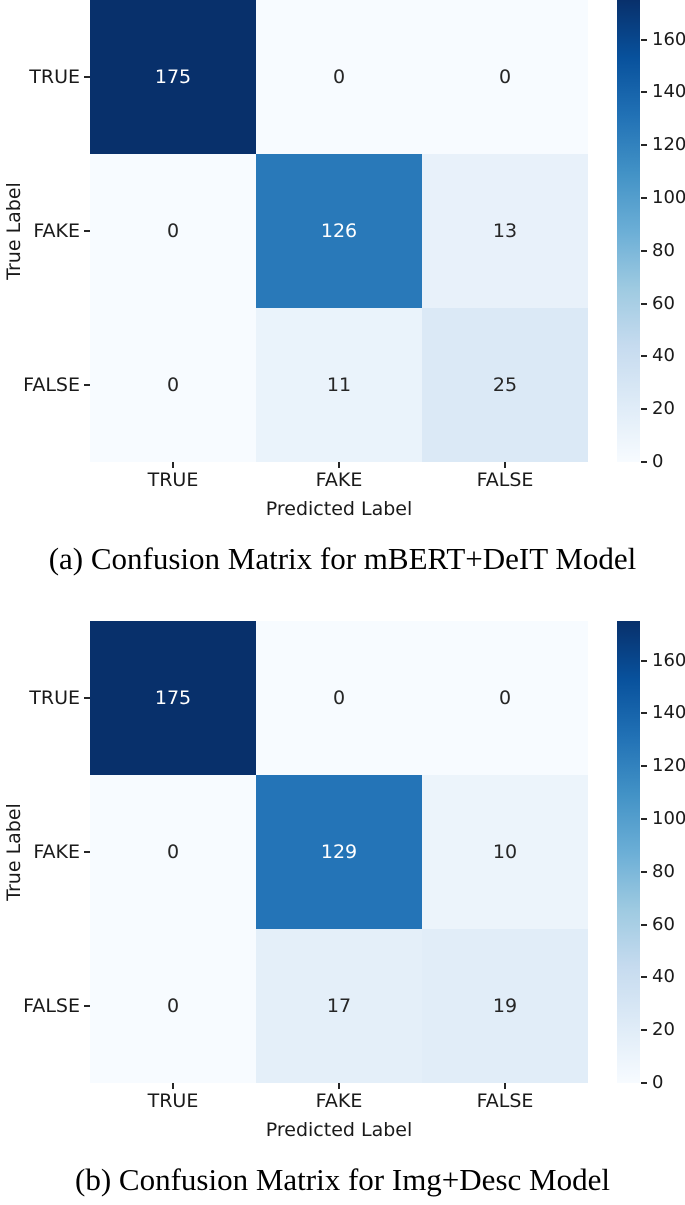  I want to click on heatmap-cell: 13, so click(505, 231).